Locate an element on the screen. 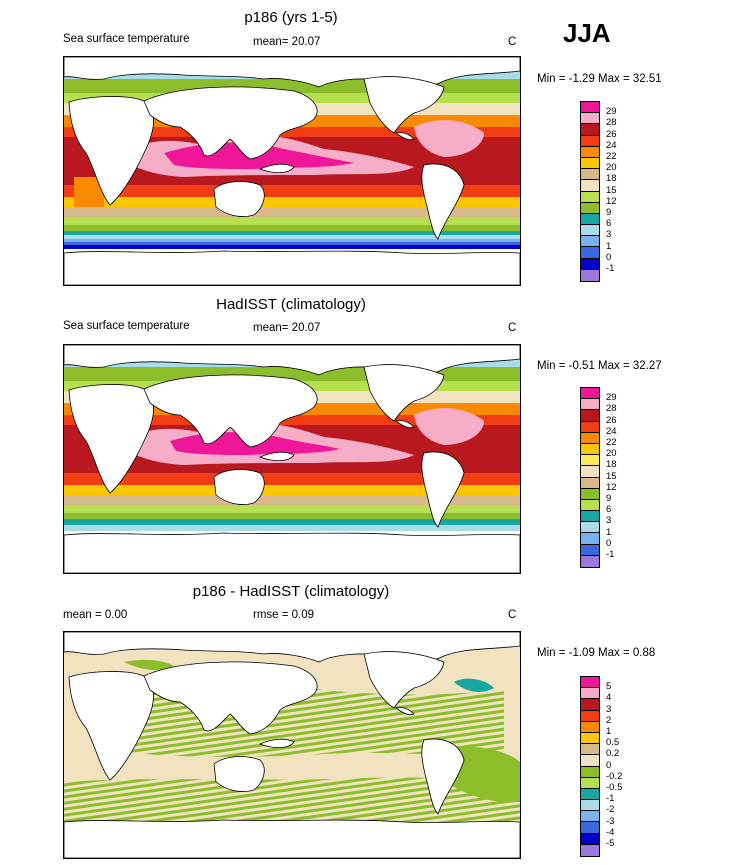 This screenshot has height=865, width=732. colorbar-label: -3 is located at coordinates (610, 821).